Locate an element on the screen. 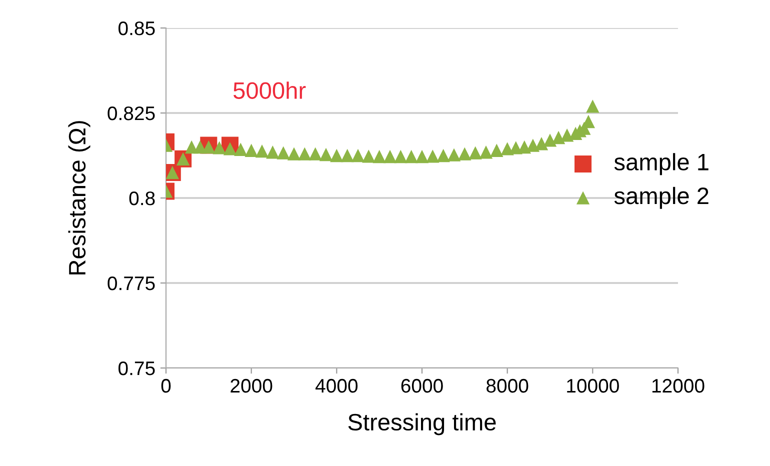 The image size is (770, 466). annotation: 5000hr is located at coordinates (270, 90).